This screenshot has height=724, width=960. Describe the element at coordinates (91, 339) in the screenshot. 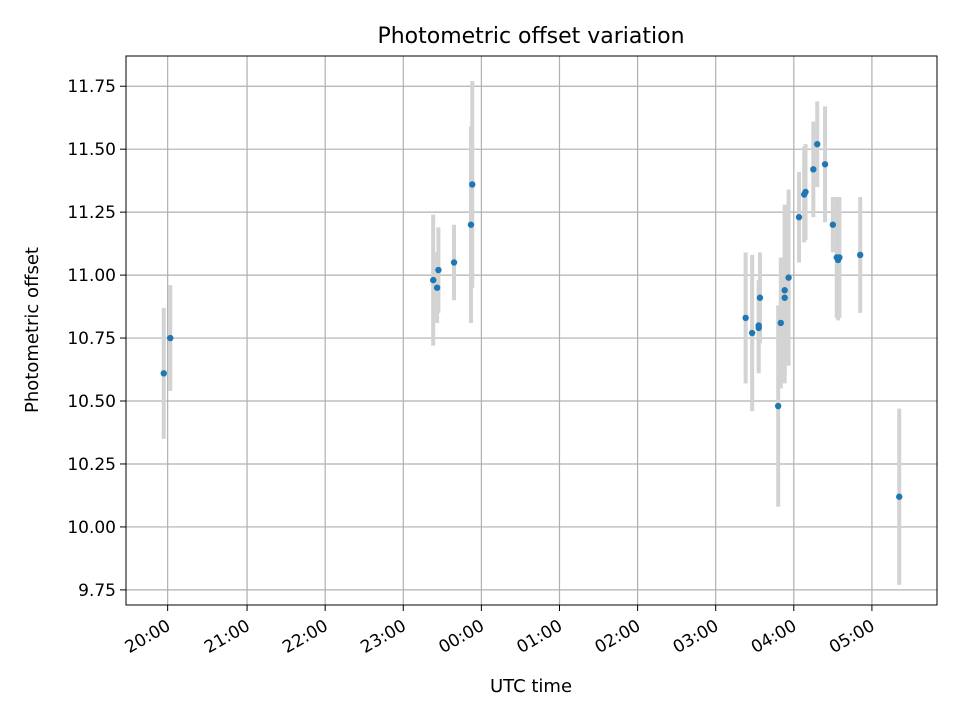

I see `y-tick-label: 10.75` at that location.